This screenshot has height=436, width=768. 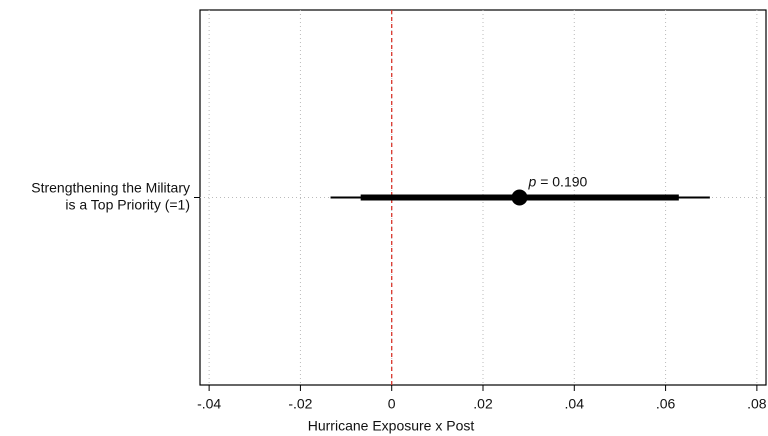 I want to click on x-tick-label: -.04, so click(x=209, y=404).